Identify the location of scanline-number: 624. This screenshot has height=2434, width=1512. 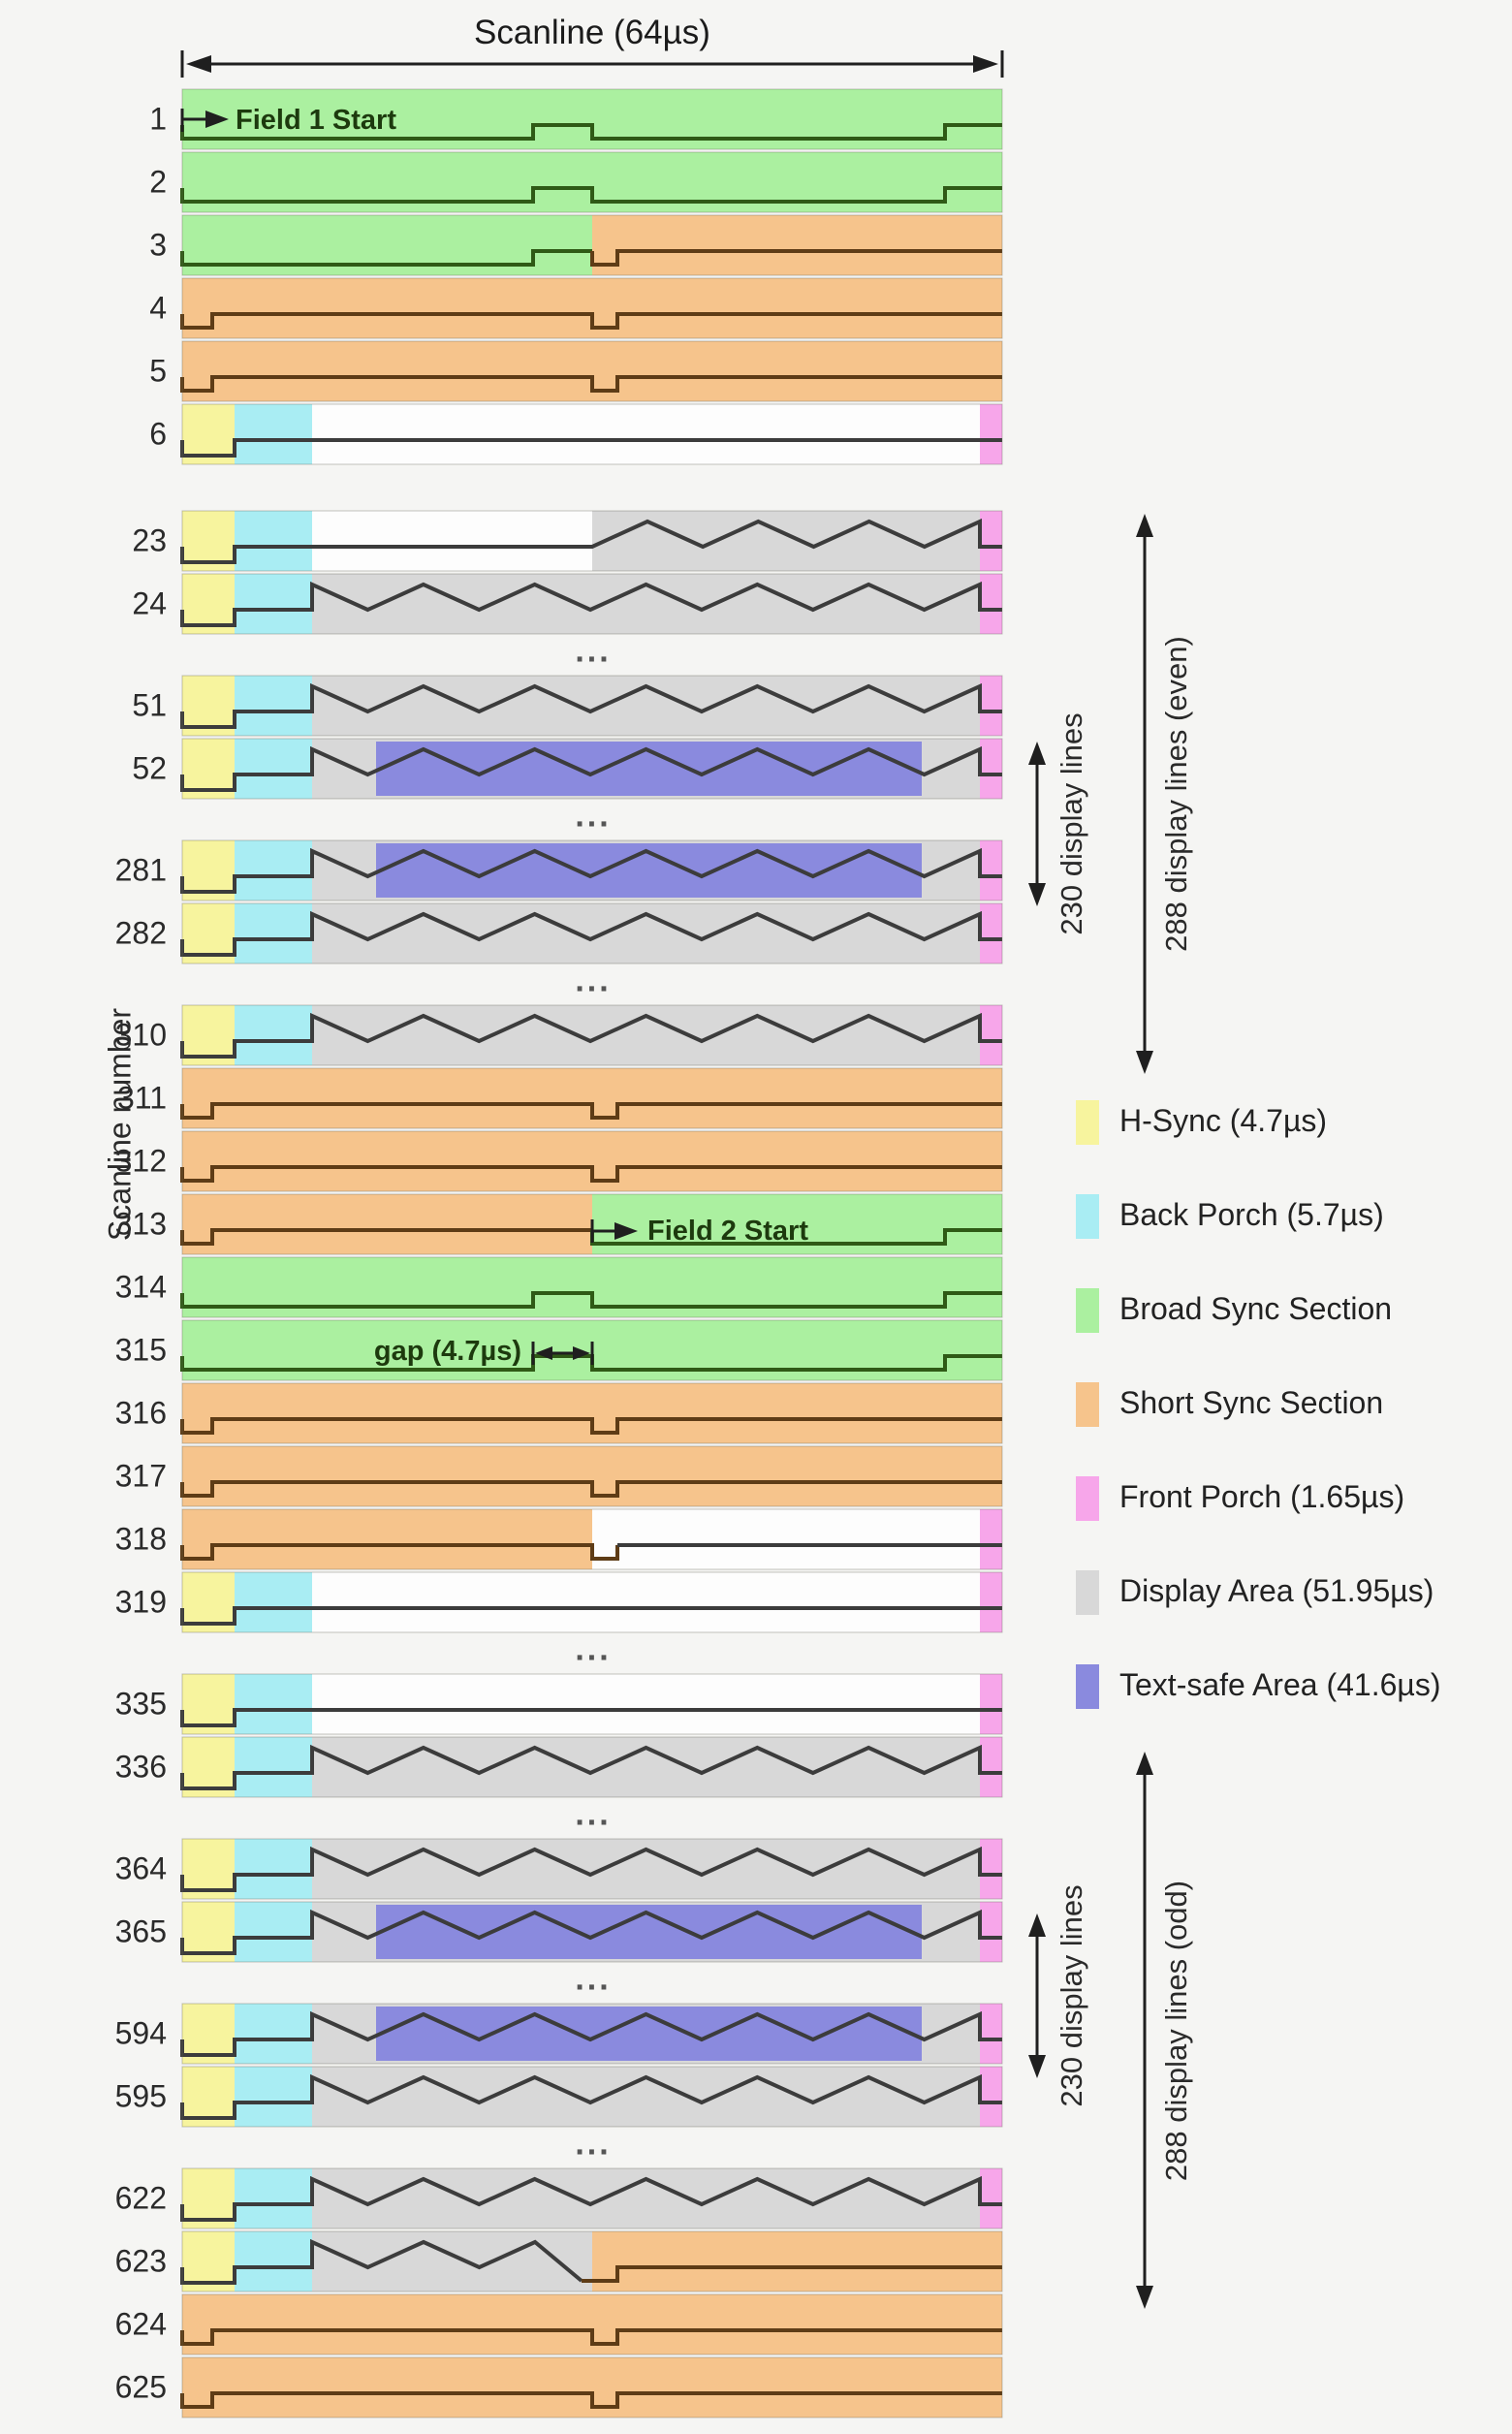
(140, 2324).